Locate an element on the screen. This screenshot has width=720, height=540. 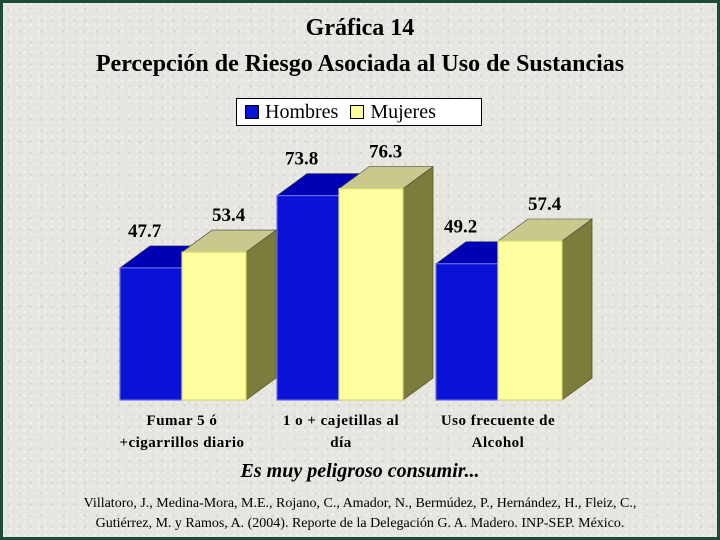
data-label-mujeres-1: 76.3 is located at coordinates (385, 152).